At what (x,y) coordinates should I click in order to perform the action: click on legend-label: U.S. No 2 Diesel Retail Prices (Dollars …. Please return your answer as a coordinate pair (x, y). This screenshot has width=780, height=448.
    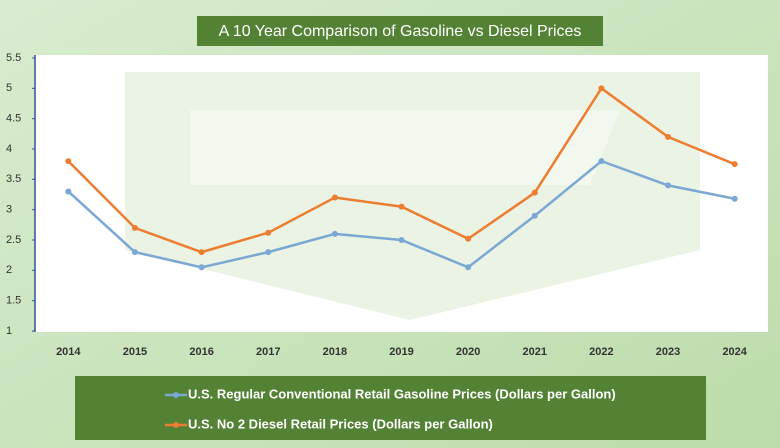
    Looking at the image, I should click on (340, 423).